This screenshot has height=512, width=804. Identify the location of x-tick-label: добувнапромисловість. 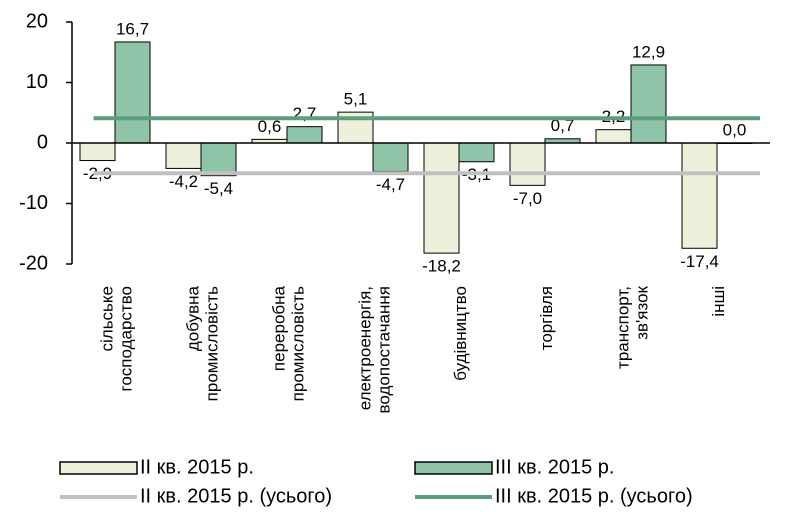
(203, 343).